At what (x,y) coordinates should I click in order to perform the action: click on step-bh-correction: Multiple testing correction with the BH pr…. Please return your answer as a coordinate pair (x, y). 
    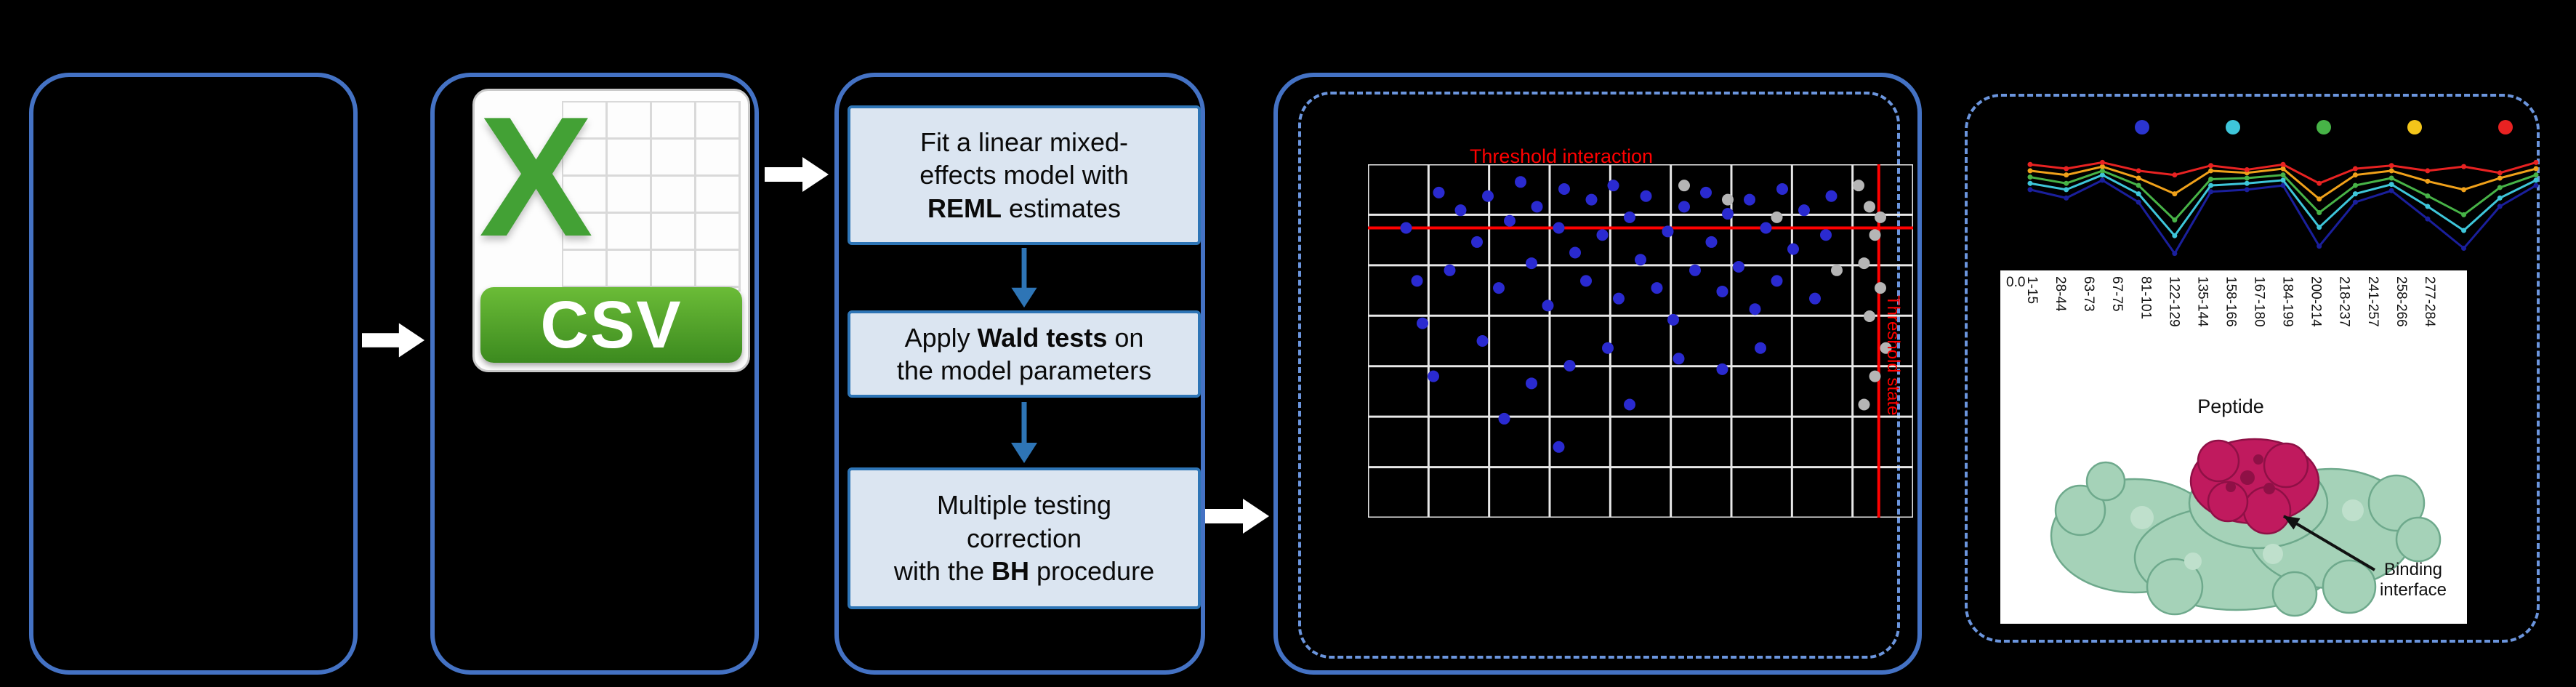
    Looking at the image, I should click on (1024, 538).